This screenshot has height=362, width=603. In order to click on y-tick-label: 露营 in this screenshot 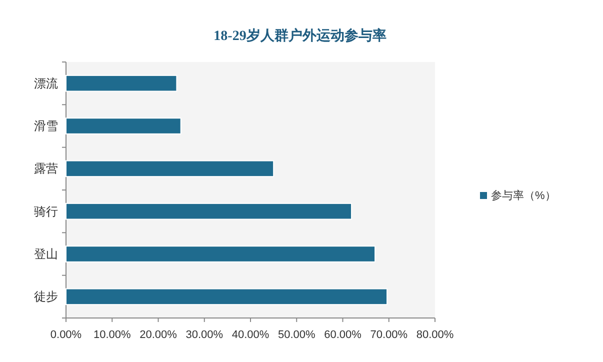, I will do `click(46, 169)`.